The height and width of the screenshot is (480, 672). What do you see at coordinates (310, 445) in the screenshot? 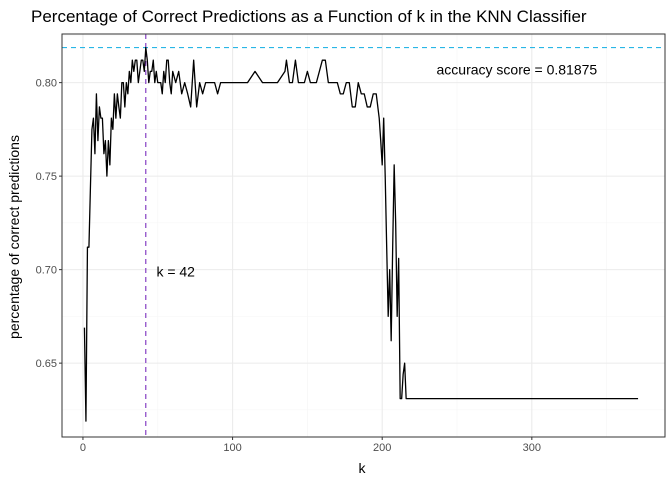
I see `x-axis-ticks: 0 100 200 300` at bounding box center [310, 445].